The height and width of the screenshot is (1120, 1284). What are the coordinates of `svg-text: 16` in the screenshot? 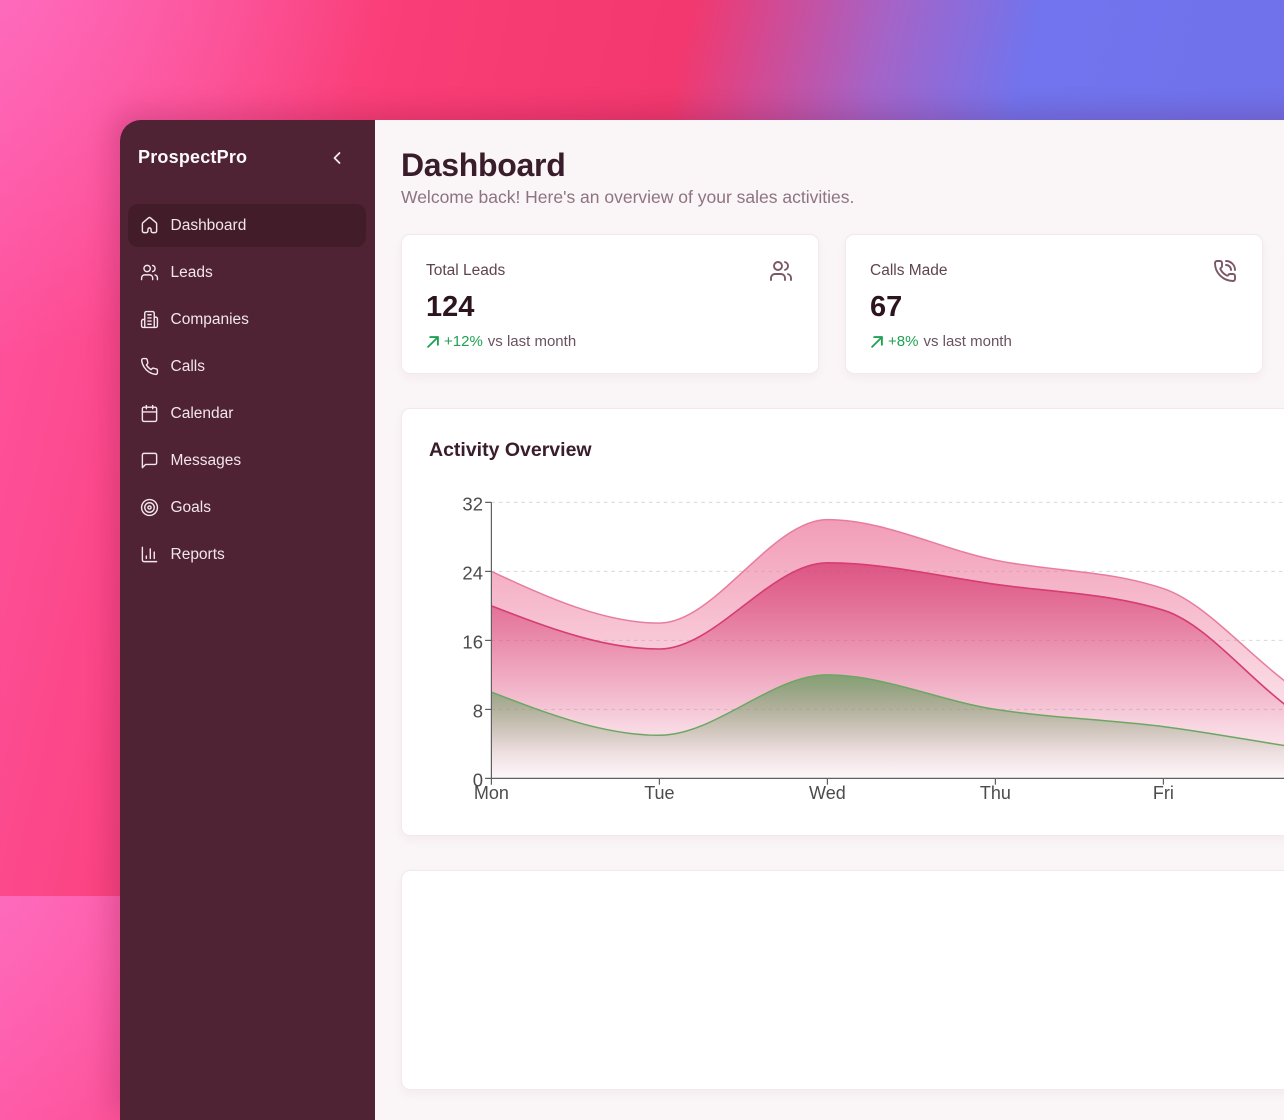 It's located at (472, 641).